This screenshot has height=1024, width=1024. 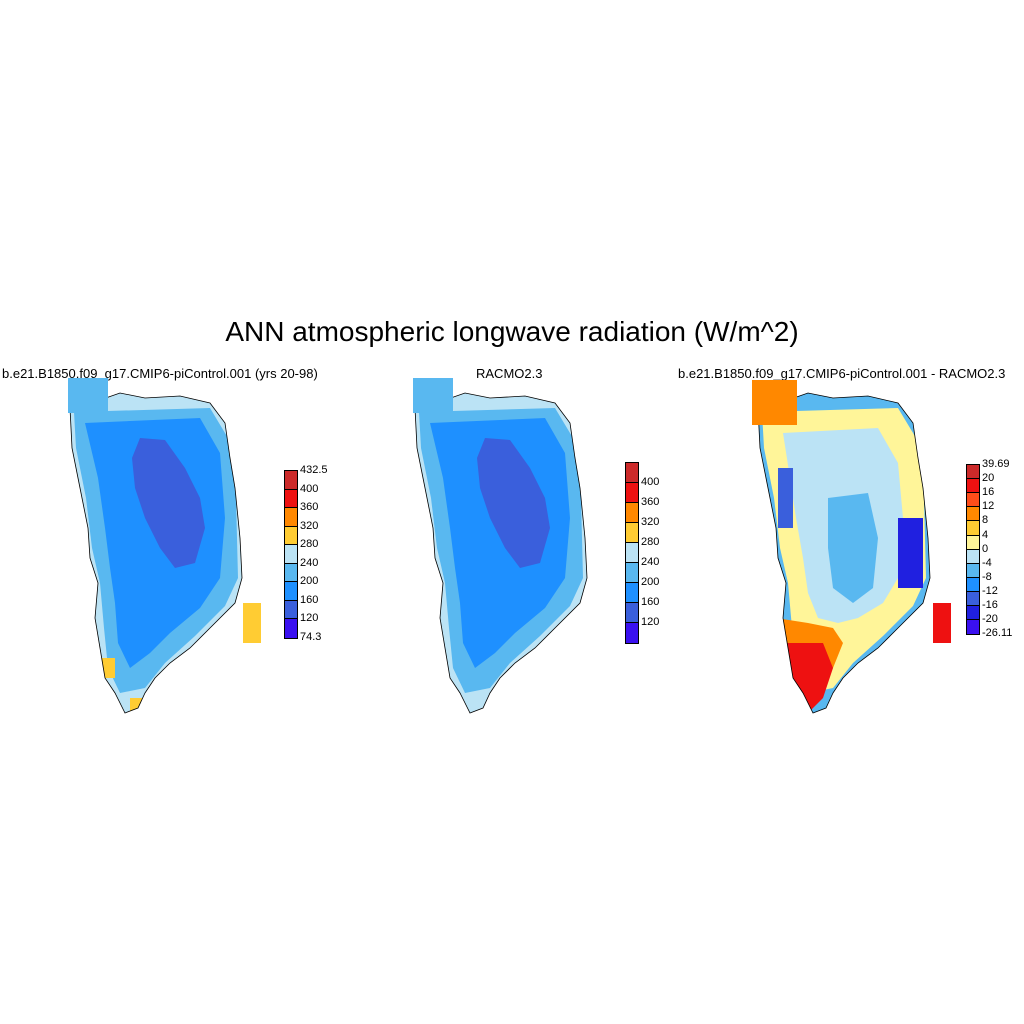 I want to click on diff-field, so click(x=844, y=553).